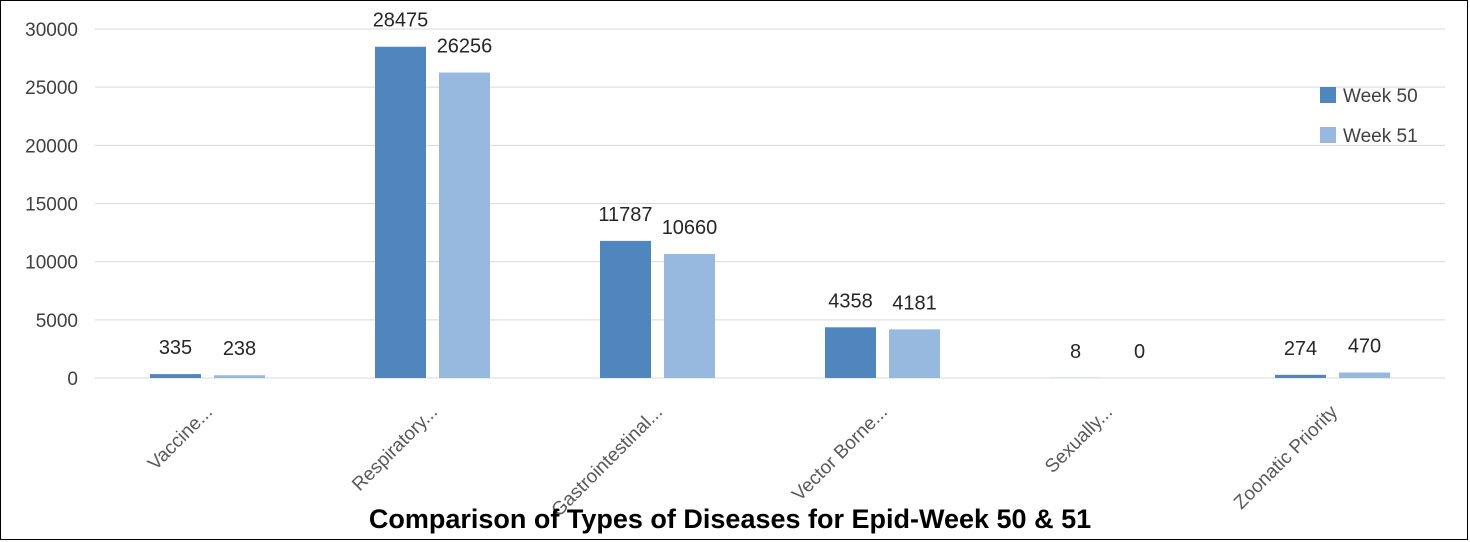  What do you see at coordinates (1364, 347) in the screenshot?
I see `data-label: 470` at bounding box center [1364, 347].